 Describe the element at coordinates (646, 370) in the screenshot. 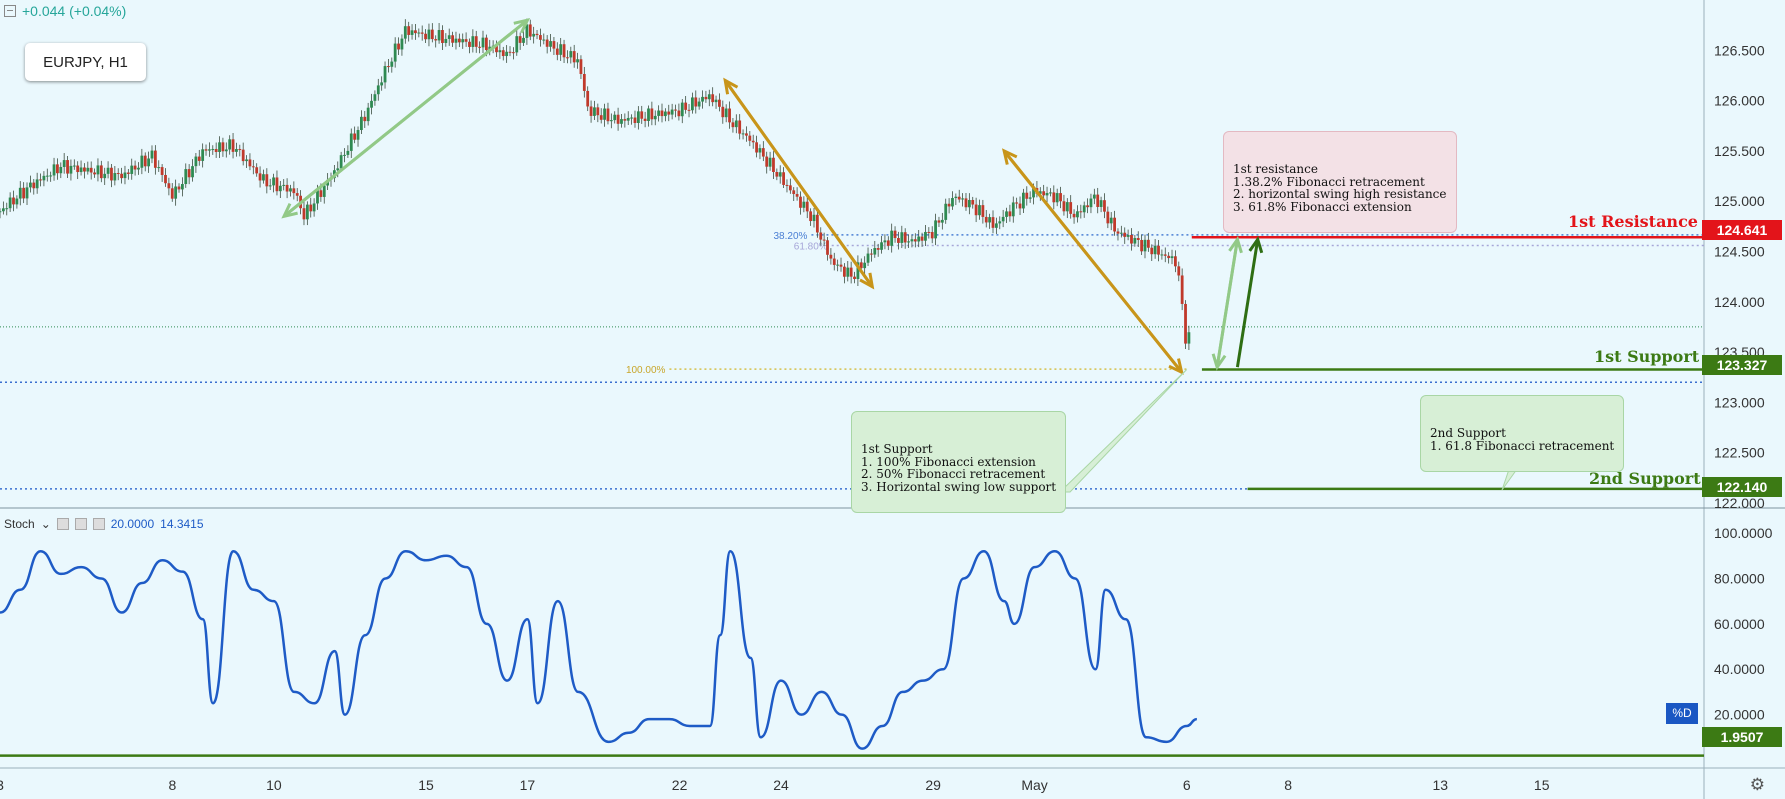

I see `fib-100-label: 100.00%` at that location.